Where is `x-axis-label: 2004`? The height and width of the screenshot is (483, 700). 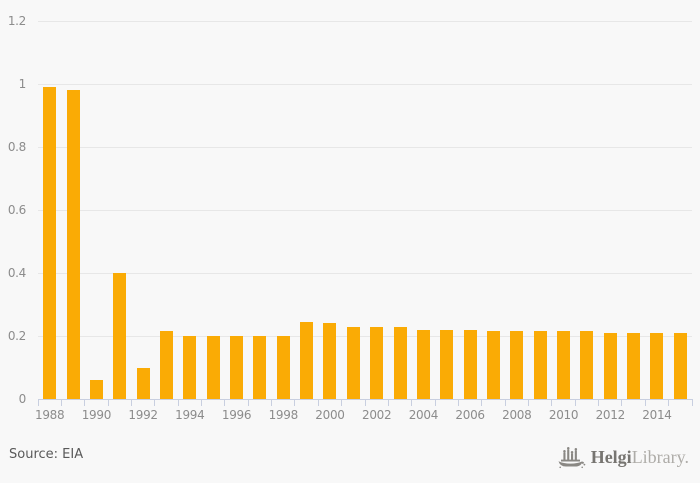 x-axis-label: 2004 is located at coordinates (423, 415).